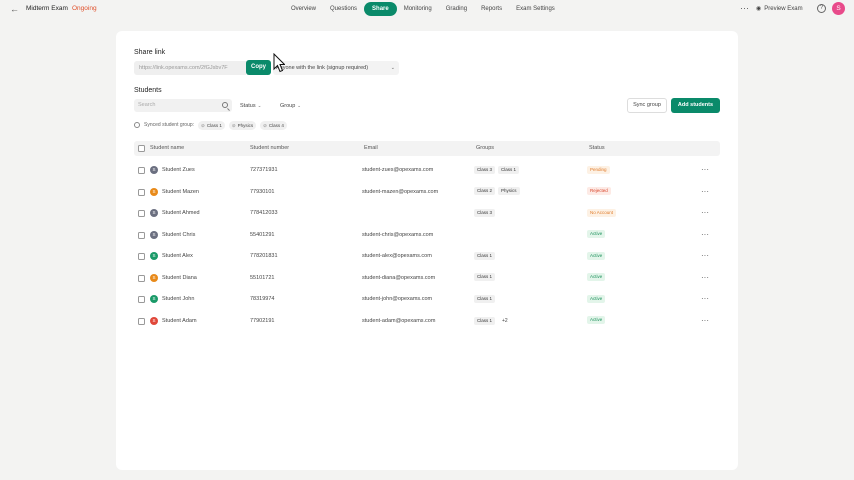  What do you see at coordinates (838, 8) in the screenshot?
I see `user-avatar: S` at bounding box center [838, 8].